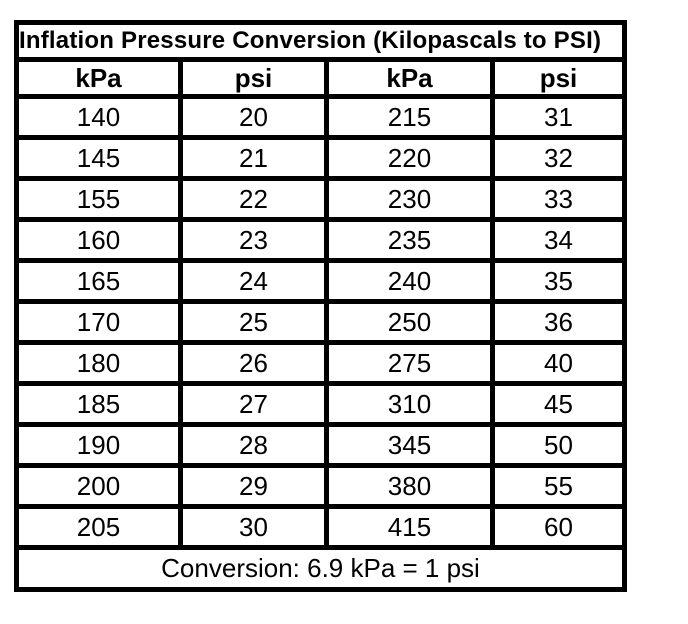 The height and width of the screenshot is (624, 688). What do you see at coordinates (253, 78) in the screenshot?
I see `column-header-psi-left: psi` at bounding box center [253, 78].